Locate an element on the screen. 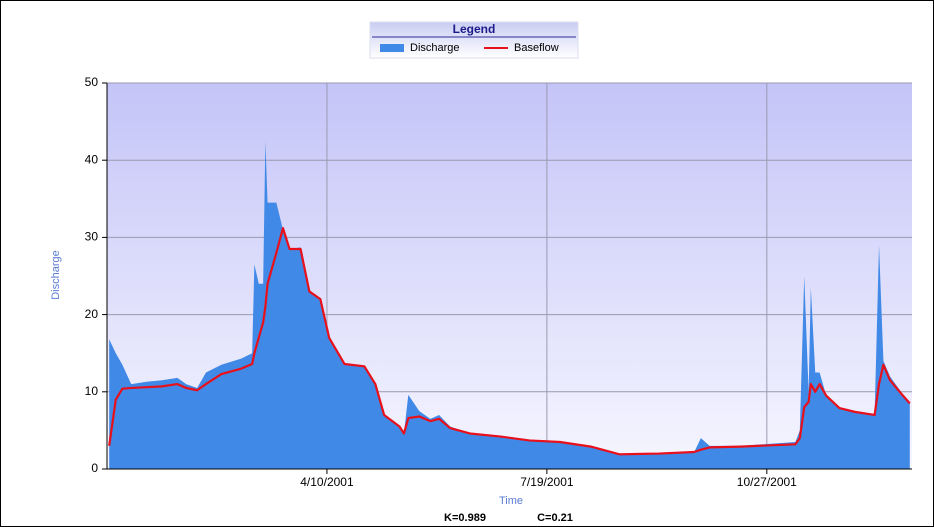  annotation: K=0.989 is located at coordinates (465, 518).